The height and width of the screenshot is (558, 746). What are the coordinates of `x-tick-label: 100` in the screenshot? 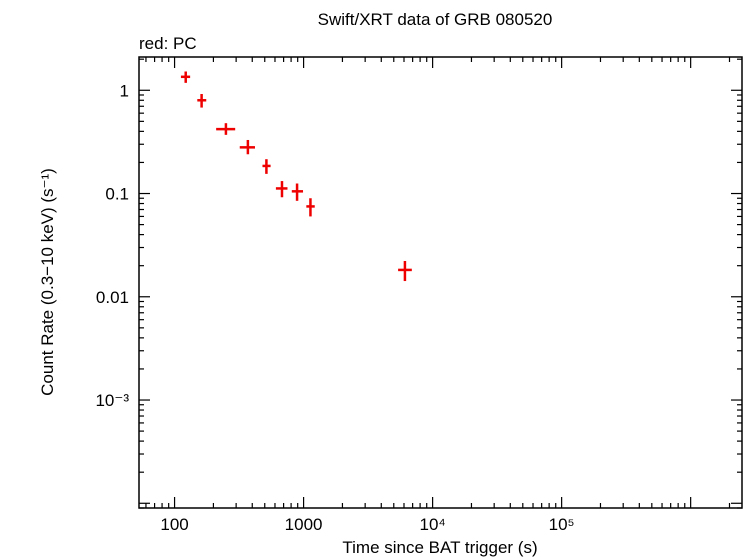 It's located at (174, 524).